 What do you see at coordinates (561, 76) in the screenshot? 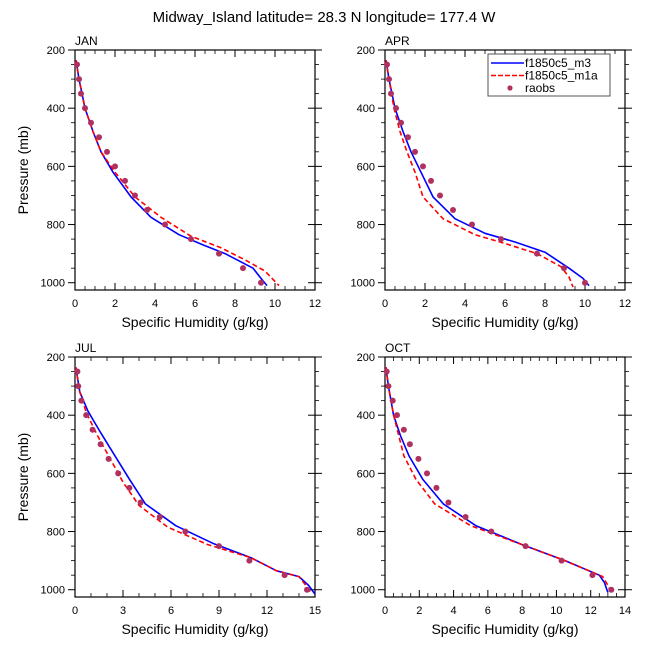
I see `legend-label: f1850c5_m1a` at bounding box center [561, 76].